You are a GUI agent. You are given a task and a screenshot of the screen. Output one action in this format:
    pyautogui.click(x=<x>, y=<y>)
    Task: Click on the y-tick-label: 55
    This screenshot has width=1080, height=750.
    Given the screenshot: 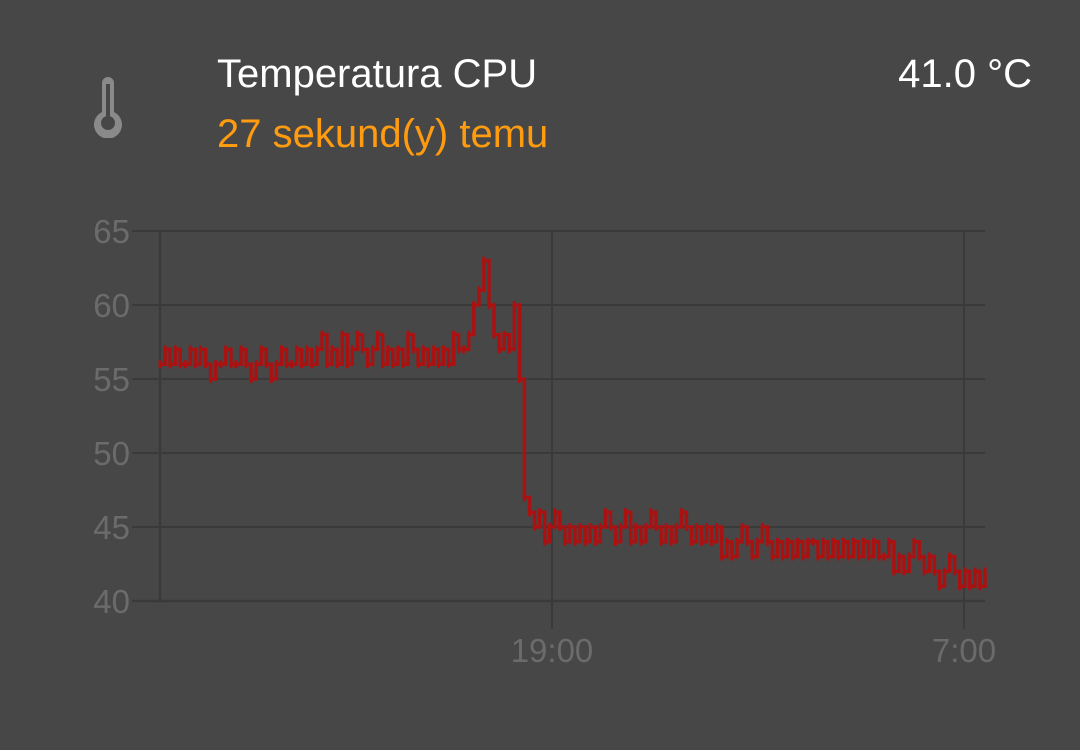 What is the action you would take?
    pyautogui.click(x=111, y=379)
    